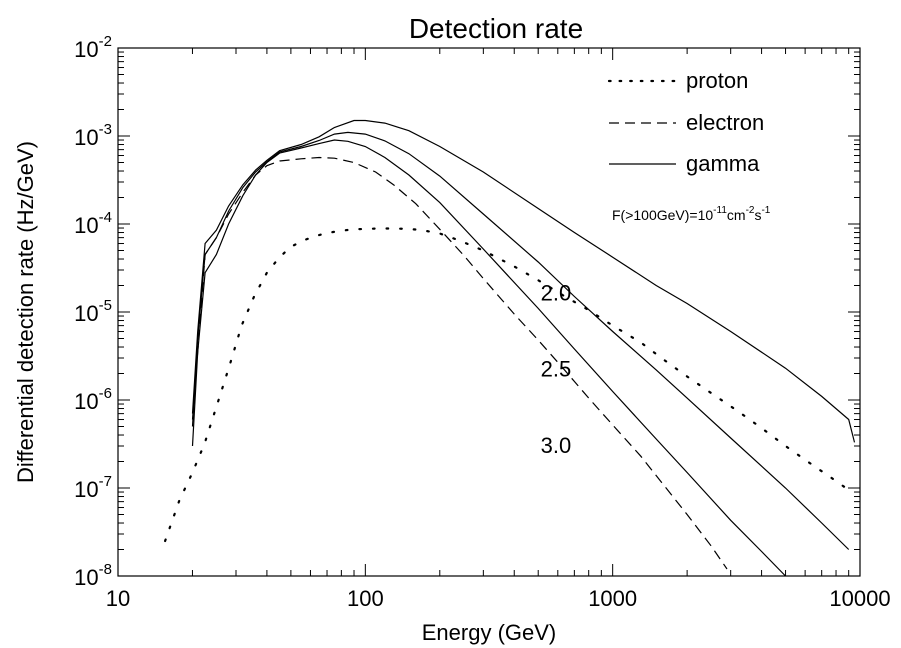 The image size is (901, 648). What do you see at coordinates (118, 598) in the screenshot?
I see `x-tick-label: 10` at bounding box center [118, 598].